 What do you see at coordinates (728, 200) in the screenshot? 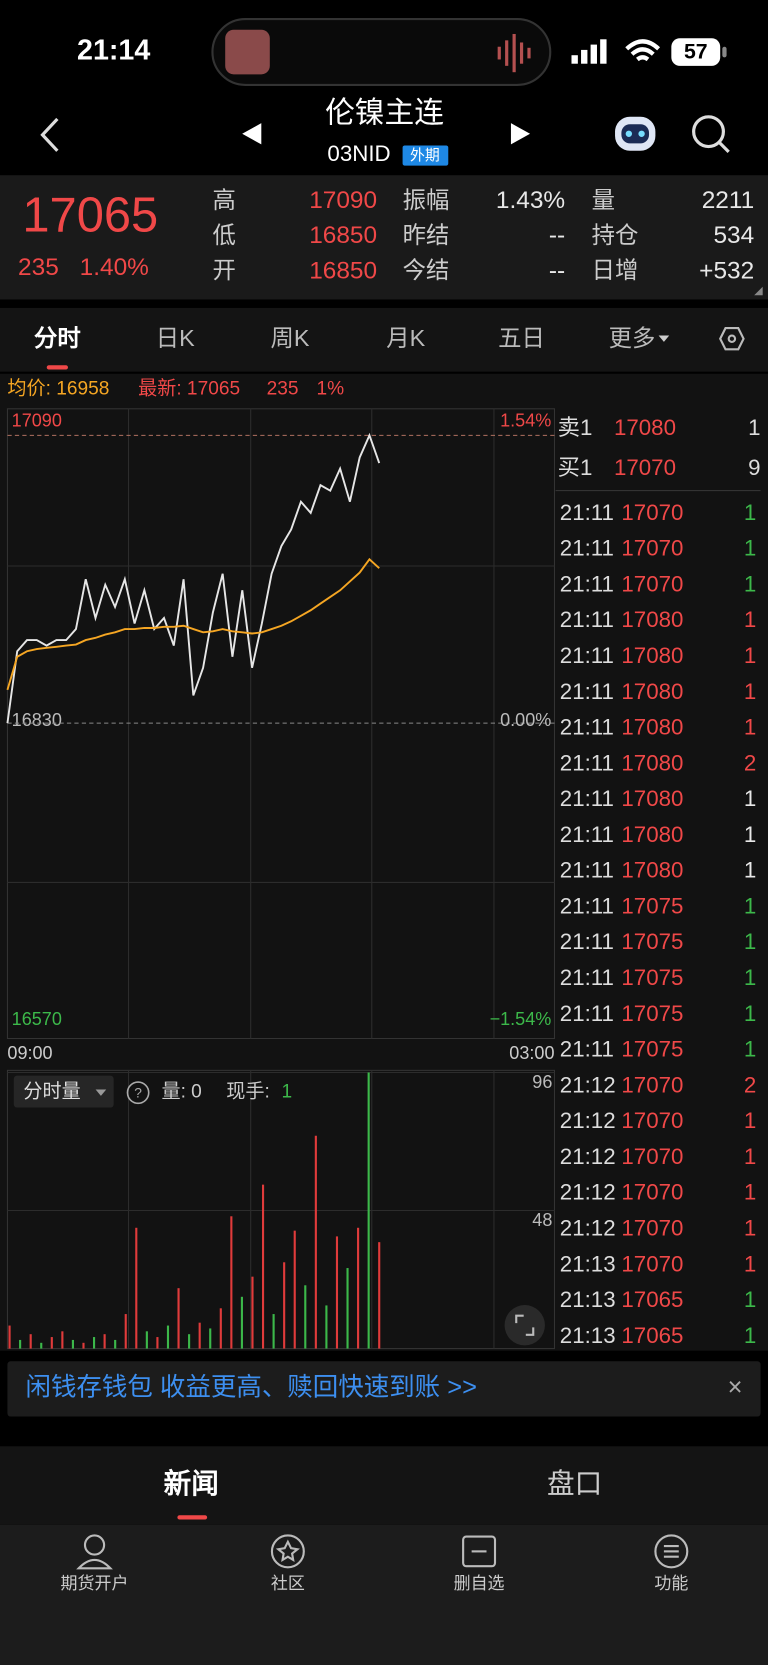
I see `field-value: 2211` at bounding box center [728, 200].